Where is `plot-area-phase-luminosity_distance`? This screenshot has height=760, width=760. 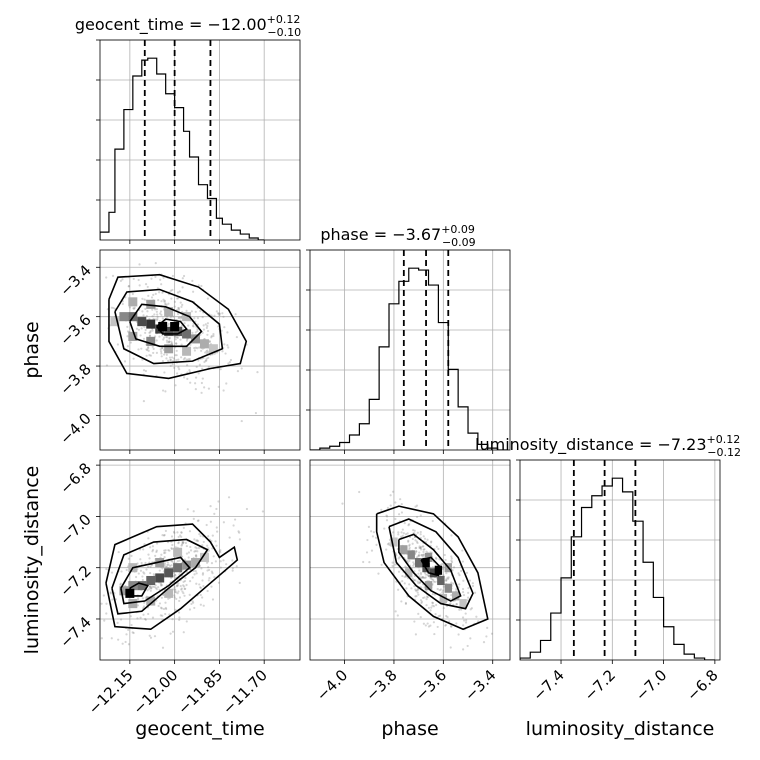 plot-area-phase-luminosity_distance is located at coordinates (417, 570).